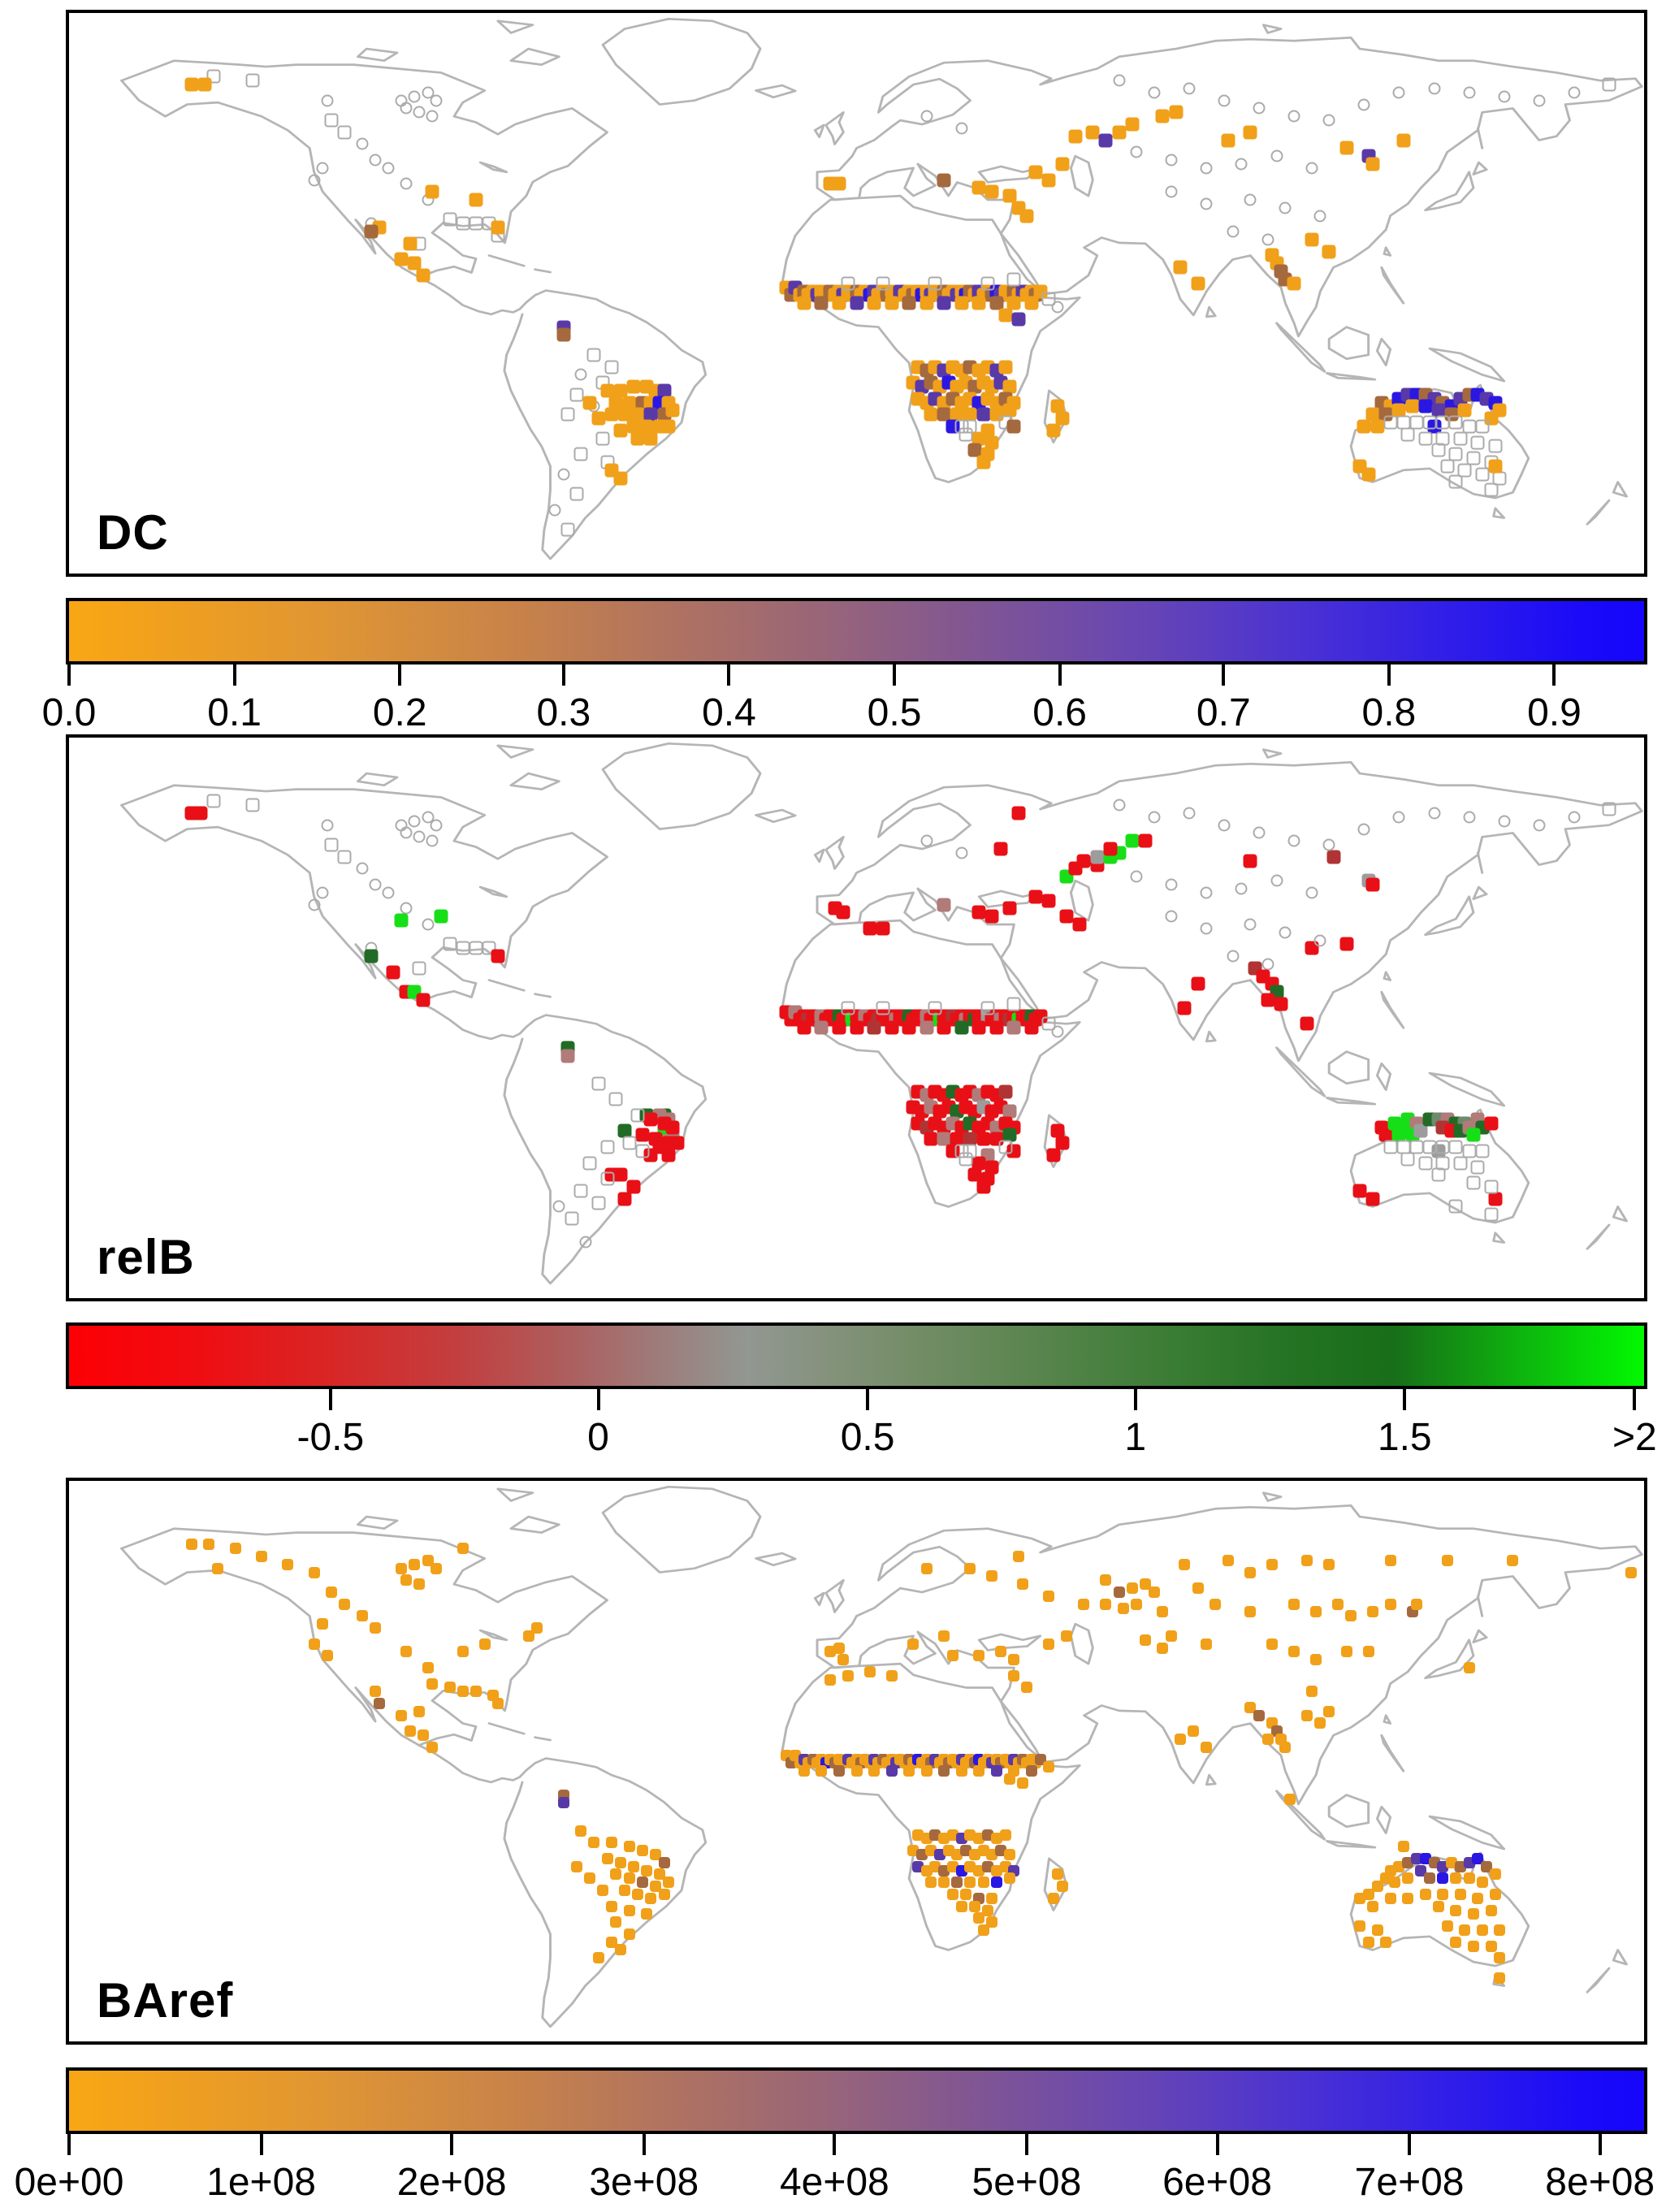  What do you see at coordinates (644, 2182) in the screenshot?
I see `colorbar-tick-label: 3e+08` at bounding box center [644, 2182].